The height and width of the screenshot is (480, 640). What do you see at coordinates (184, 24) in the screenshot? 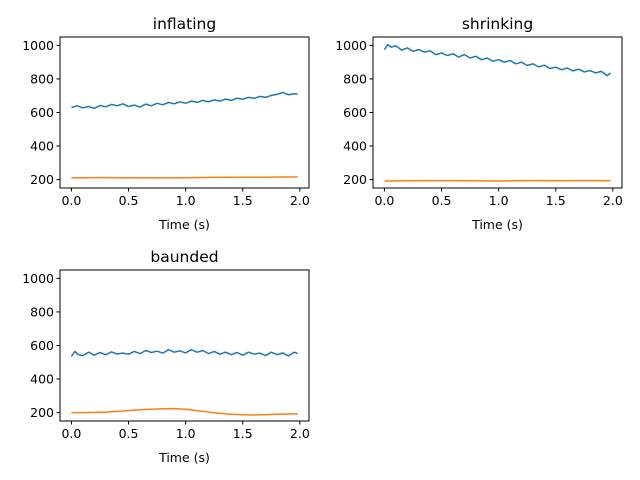
I see `subplot-title: inflating` at bounding box center [184, 24].